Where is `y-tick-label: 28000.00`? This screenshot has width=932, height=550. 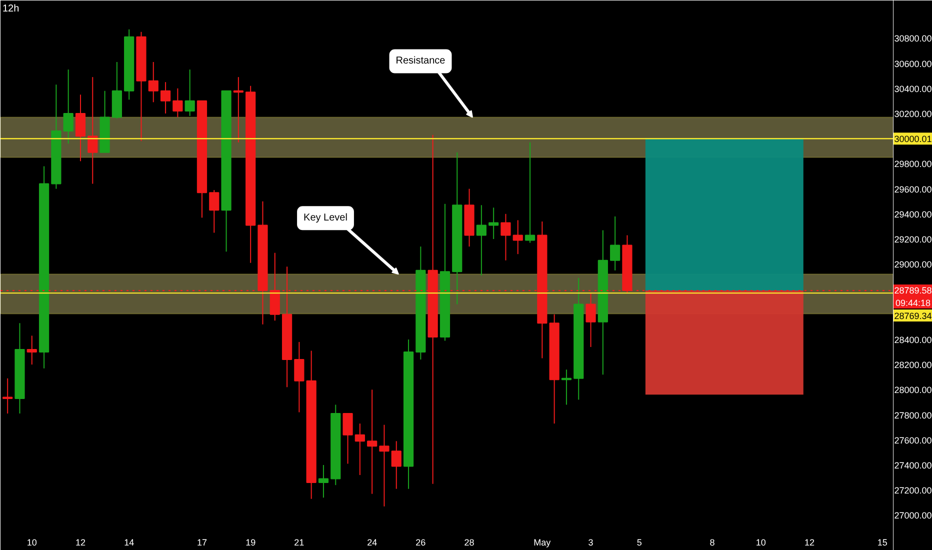
y-tick-label: 28000.00 is located at coordinates (913, 390).